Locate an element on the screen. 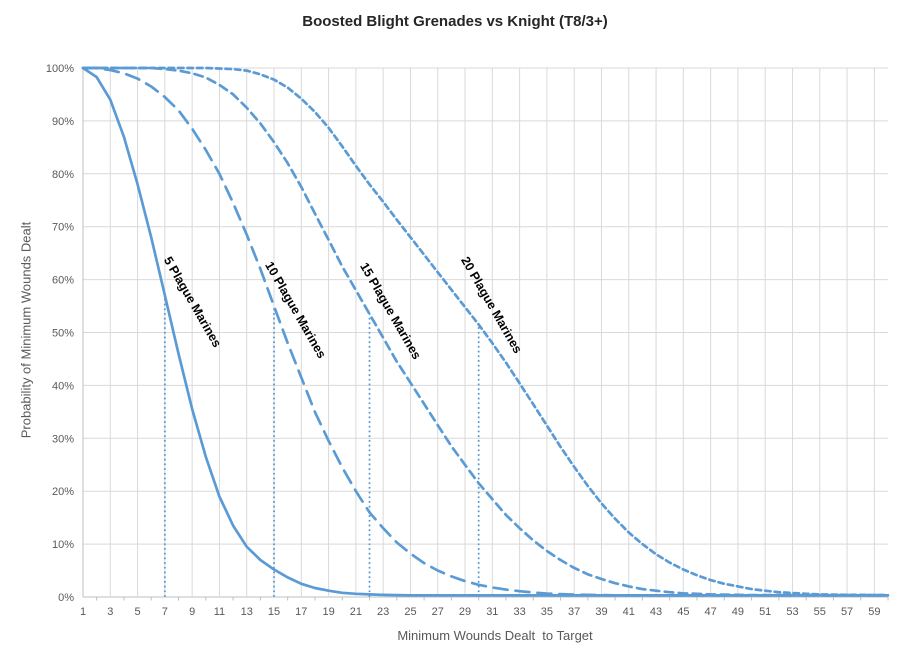  y-tick-label: 0% is located at coordinates (66, 598).